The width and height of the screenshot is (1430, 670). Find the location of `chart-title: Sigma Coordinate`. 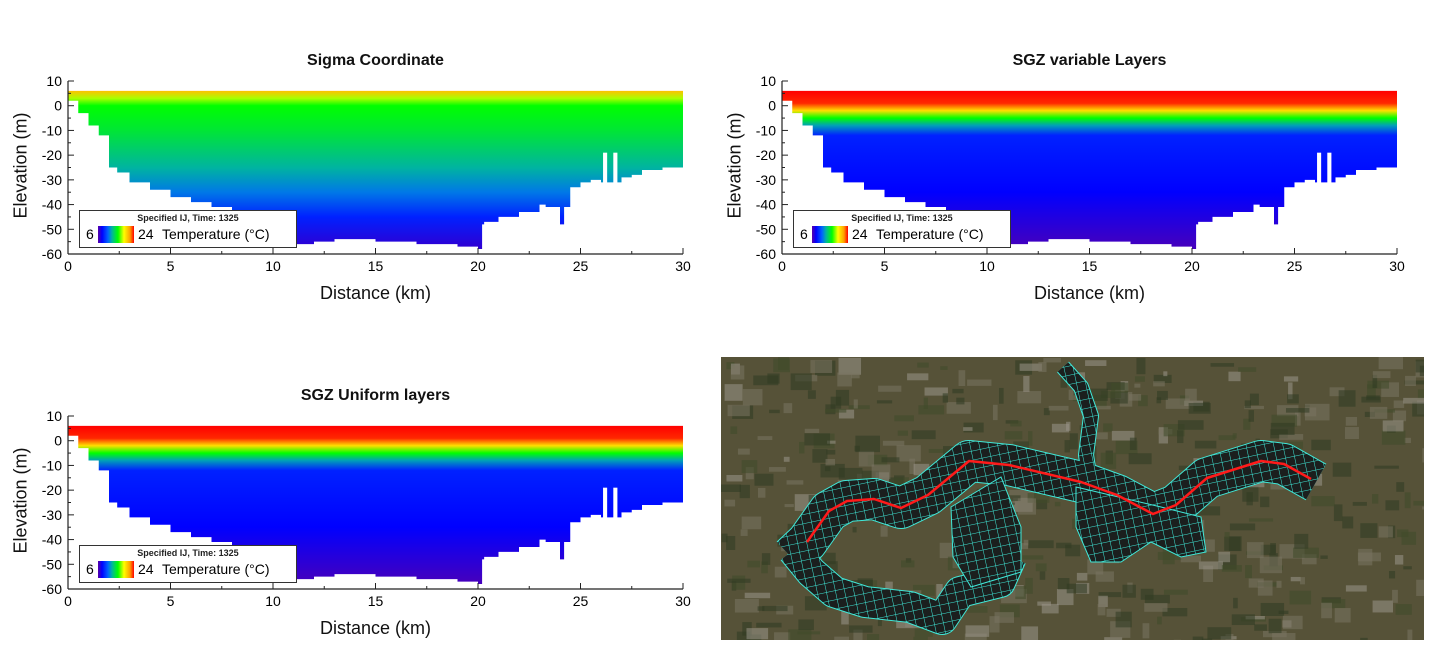

chart-title: Sigma Coordinate is located at coordinates (375, 60).